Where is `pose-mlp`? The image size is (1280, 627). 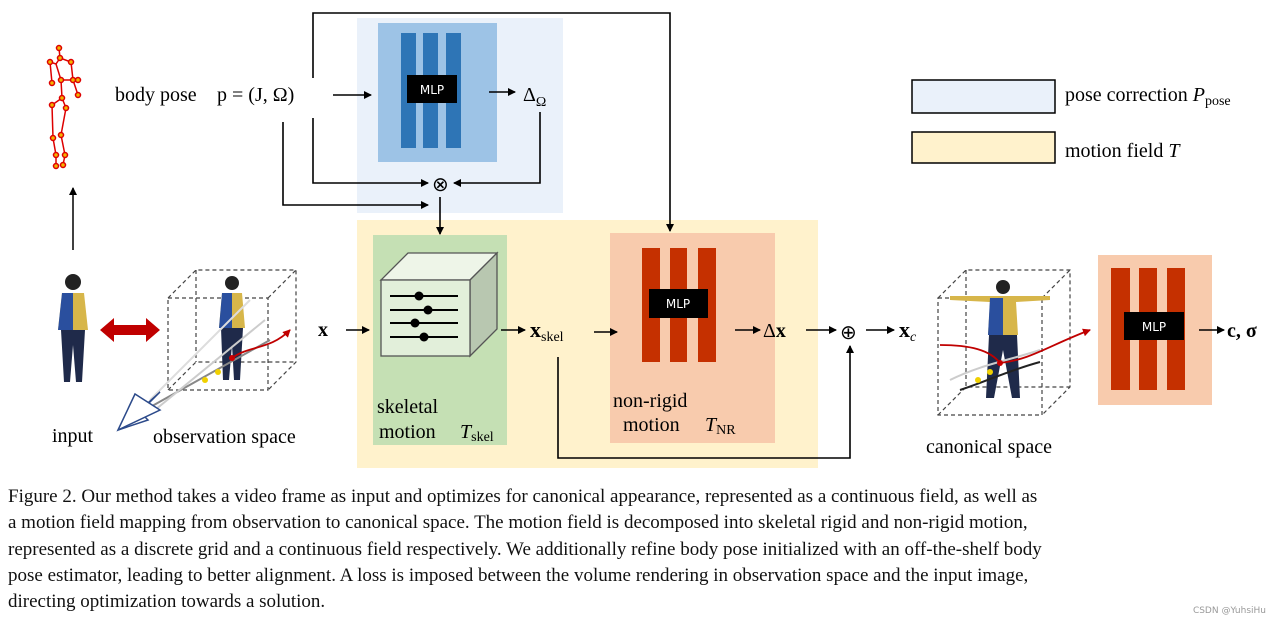
pose-mlp is located at coordinates (432, 89).